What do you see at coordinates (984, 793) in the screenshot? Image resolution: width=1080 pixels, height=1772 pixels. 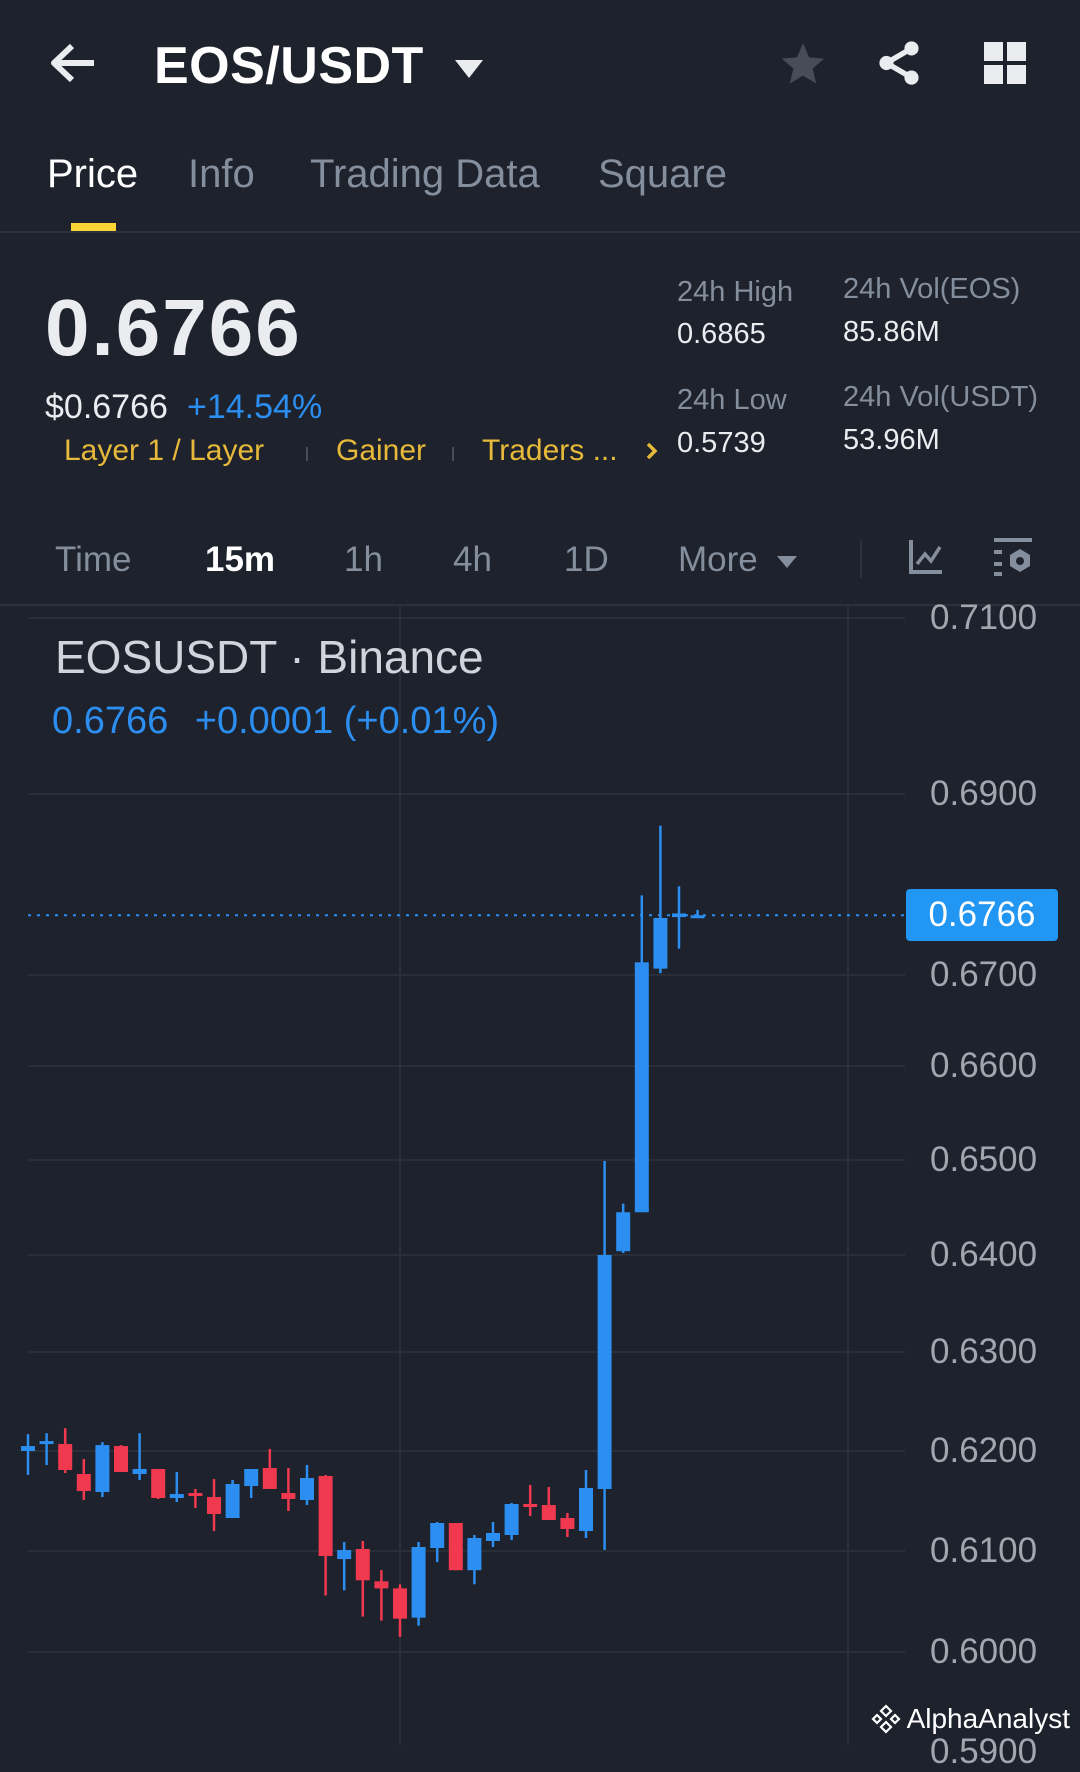 I see `y-axis-tick-label: 0.6900` at bounding box center [984, 793].